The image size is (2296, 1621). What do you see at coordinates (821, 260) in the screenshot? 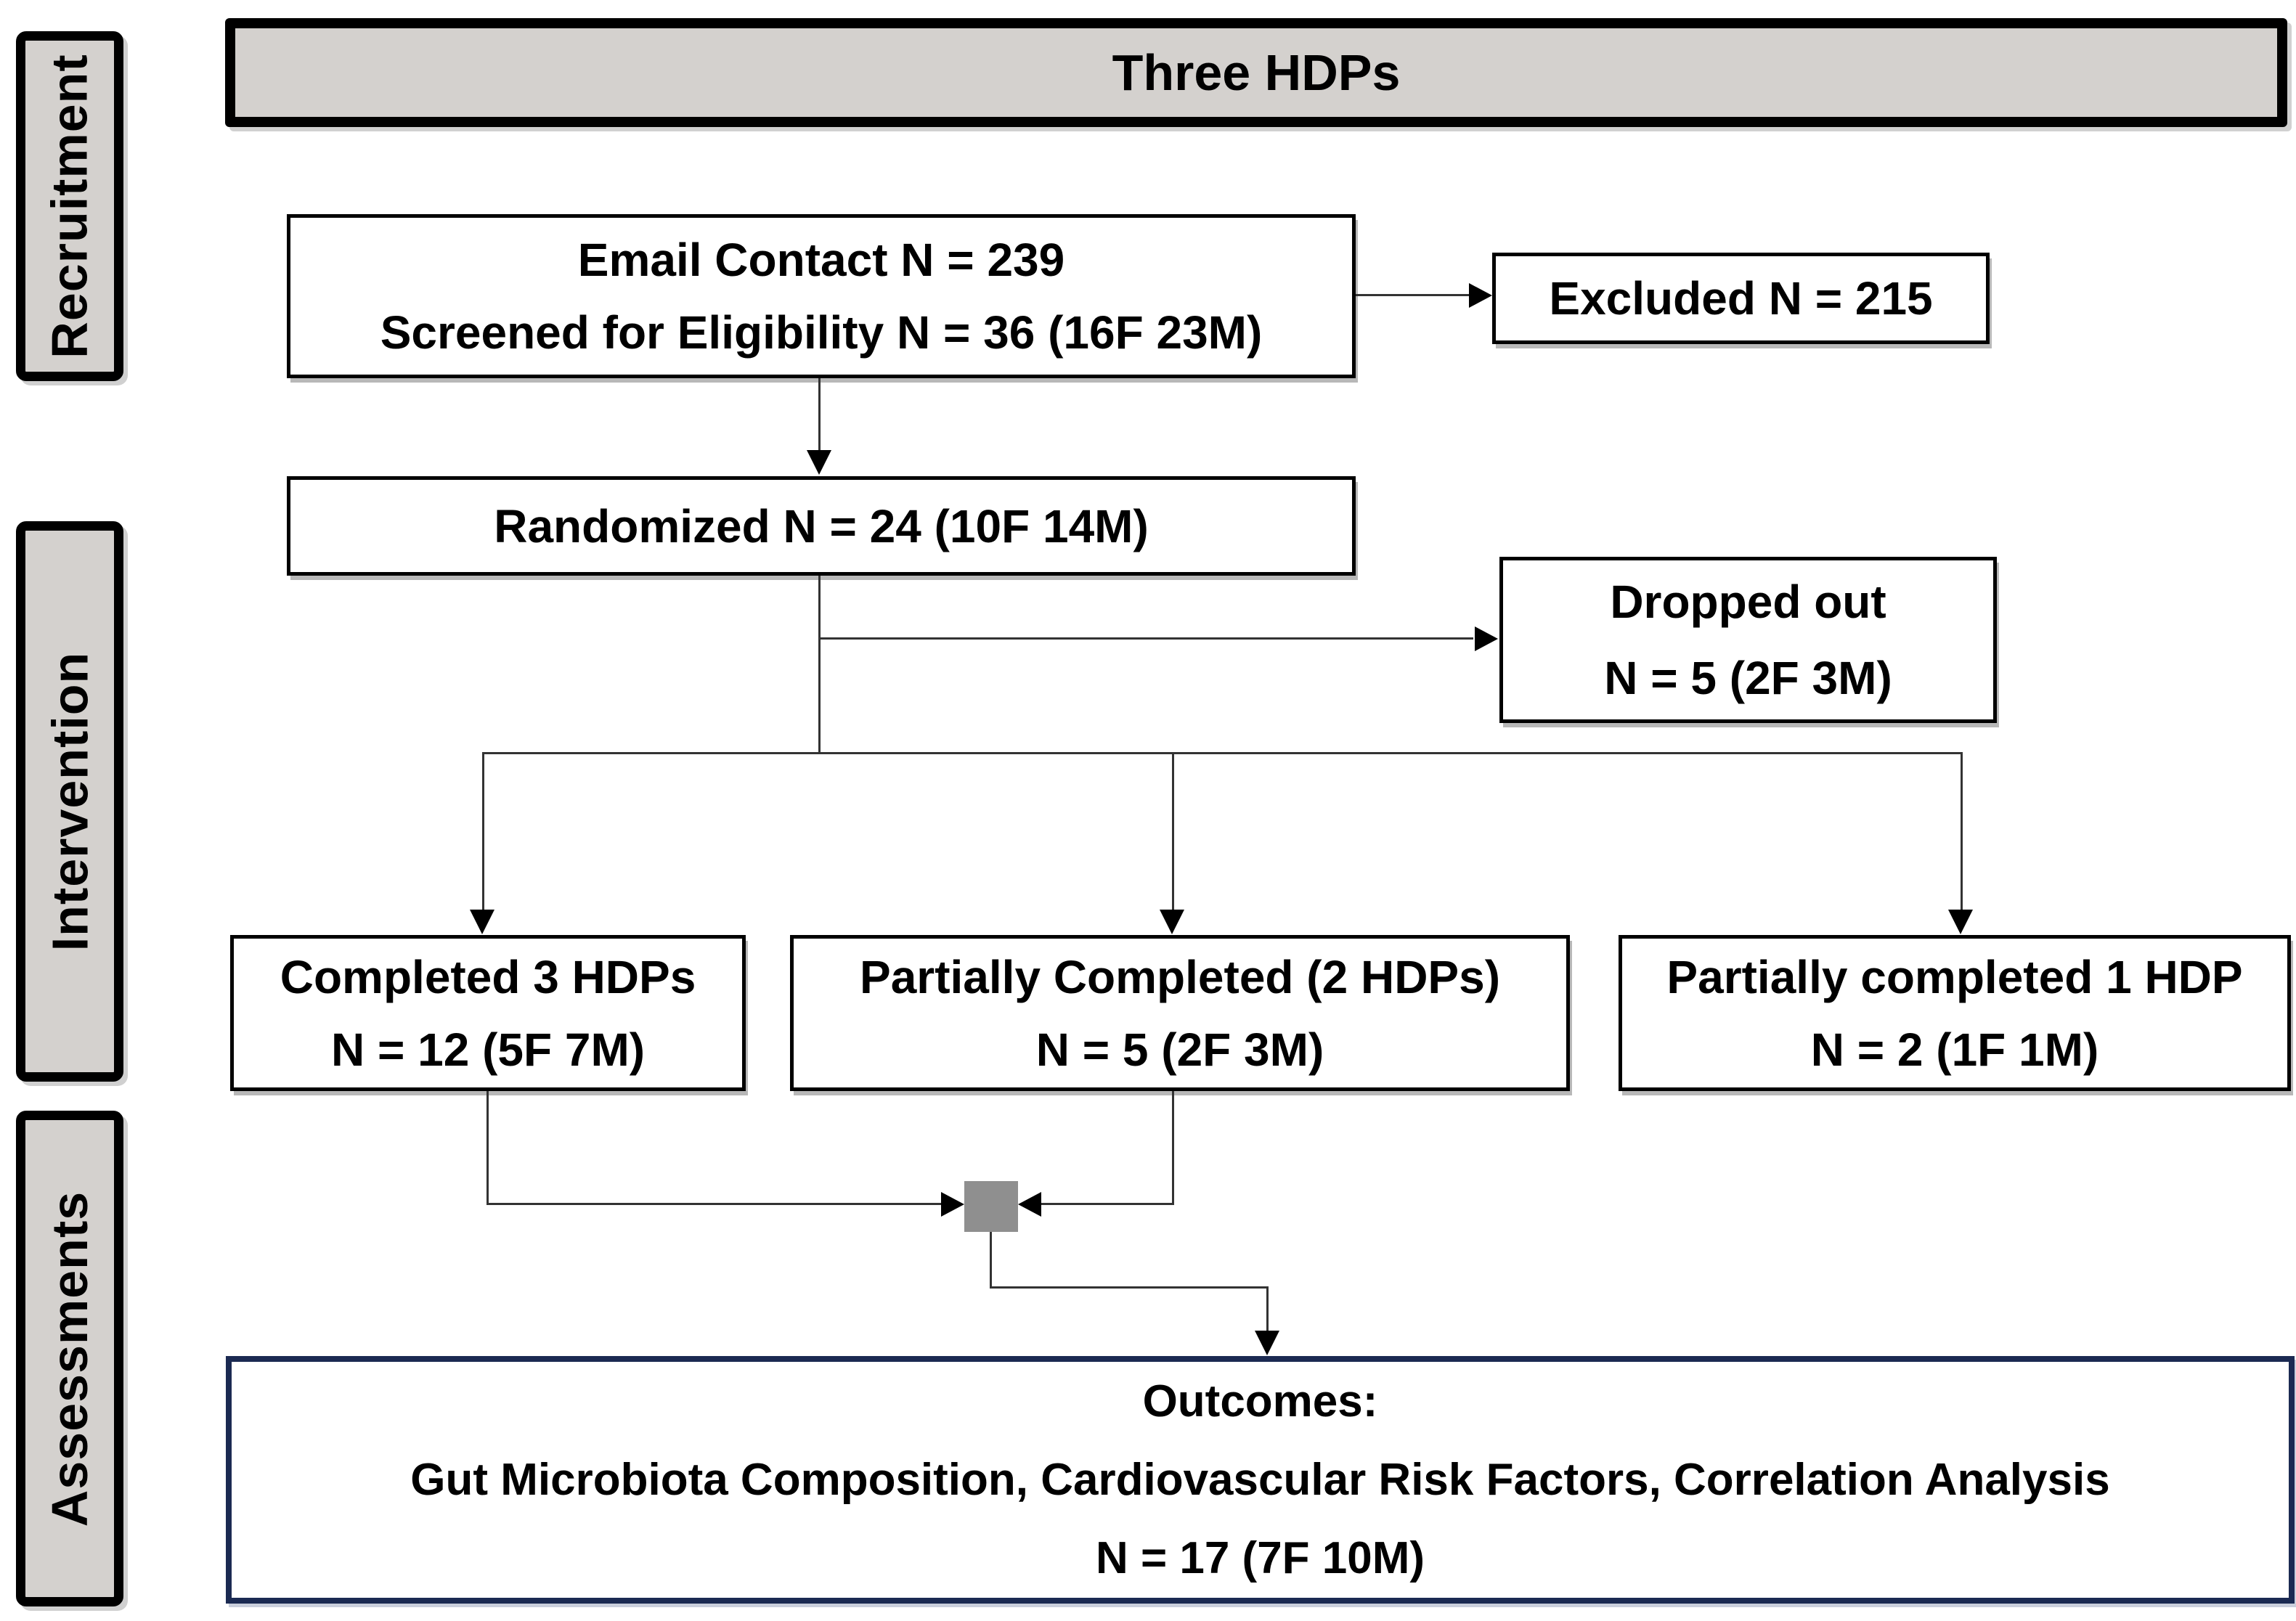
I see `box-line: Email Contact N = 239` at bounding box center [821, 260].